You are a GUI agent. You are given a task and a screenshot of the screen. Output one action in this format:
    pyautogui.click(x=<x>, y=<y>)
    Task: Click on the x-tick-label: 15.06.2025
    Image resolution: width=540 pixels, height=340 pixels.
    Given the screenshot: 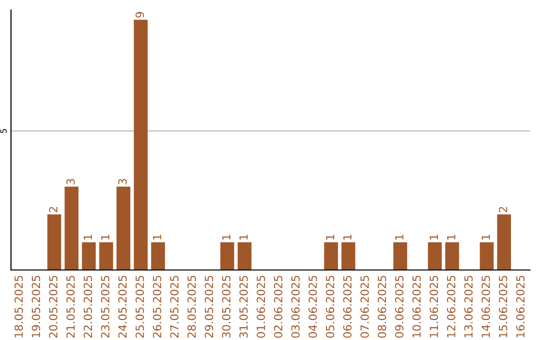 What is the action you would take?
    pyautogui.click(x=503, y=307)
    